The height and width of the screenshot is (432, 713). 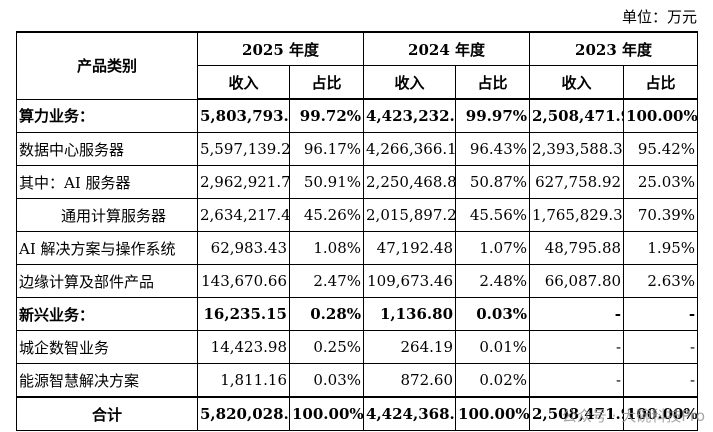 What do you see at coordinates (661, 248) in the screenshot?
I see `share-cell: 1.95%` at bounding box center [661, 248].